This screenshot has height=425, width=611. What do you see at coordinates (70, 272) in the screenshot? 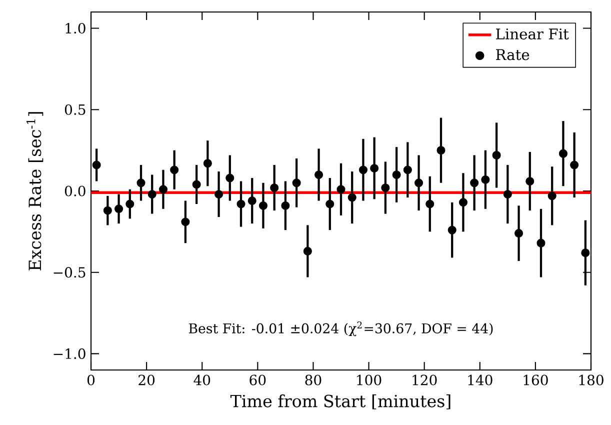
I see `y-tick-label: −0.5` at bounding box center [70, 272].